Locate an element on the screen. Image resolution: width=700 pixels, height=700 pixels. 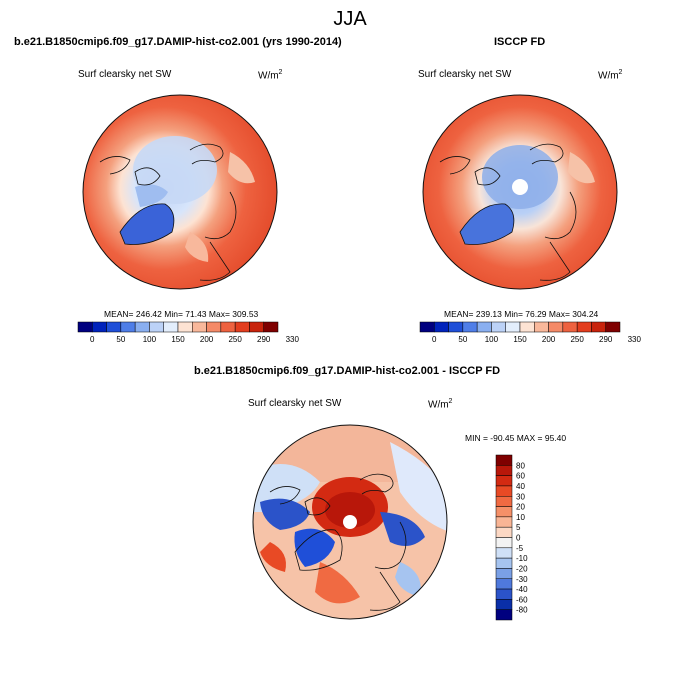
panel1-coastlines is located at coordinates (168, 212).